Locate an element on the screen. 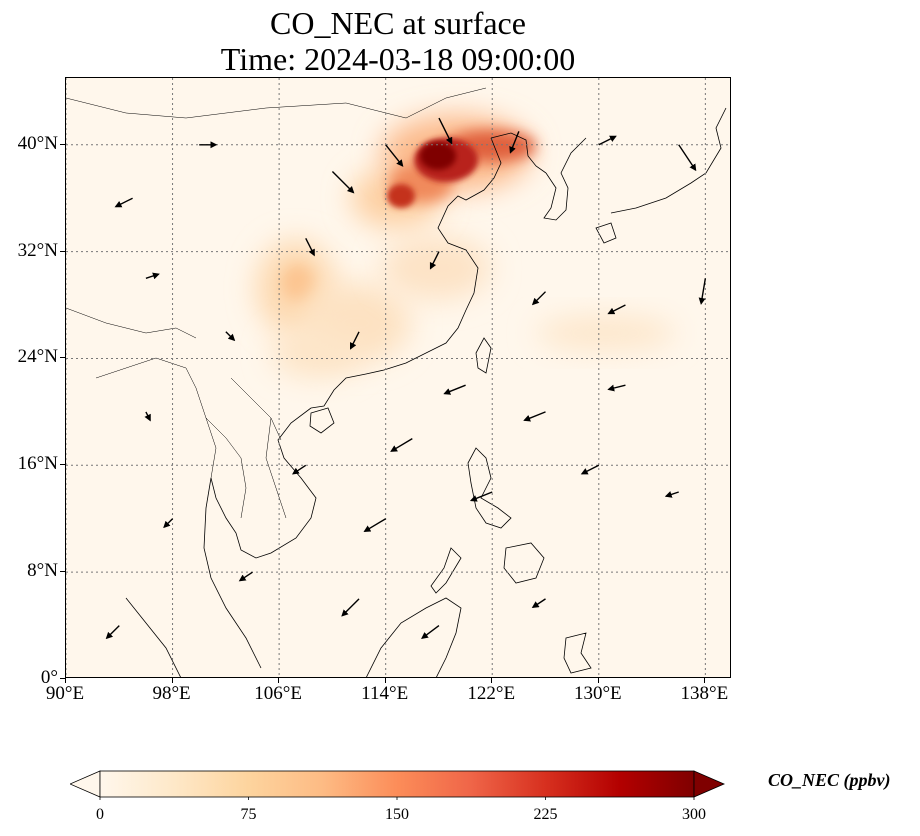 Image resolution: width=920 pixels, height=836 pixels. colorbar-extend-low is located at coordinates (84, 784).